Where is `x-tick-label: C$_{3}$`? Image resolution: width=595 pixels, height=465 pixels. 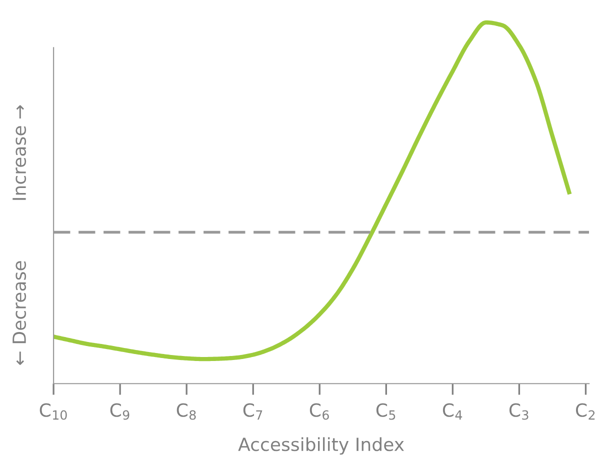
x-tick-label: C$_{3}$ is located at coordinates (518, 411).